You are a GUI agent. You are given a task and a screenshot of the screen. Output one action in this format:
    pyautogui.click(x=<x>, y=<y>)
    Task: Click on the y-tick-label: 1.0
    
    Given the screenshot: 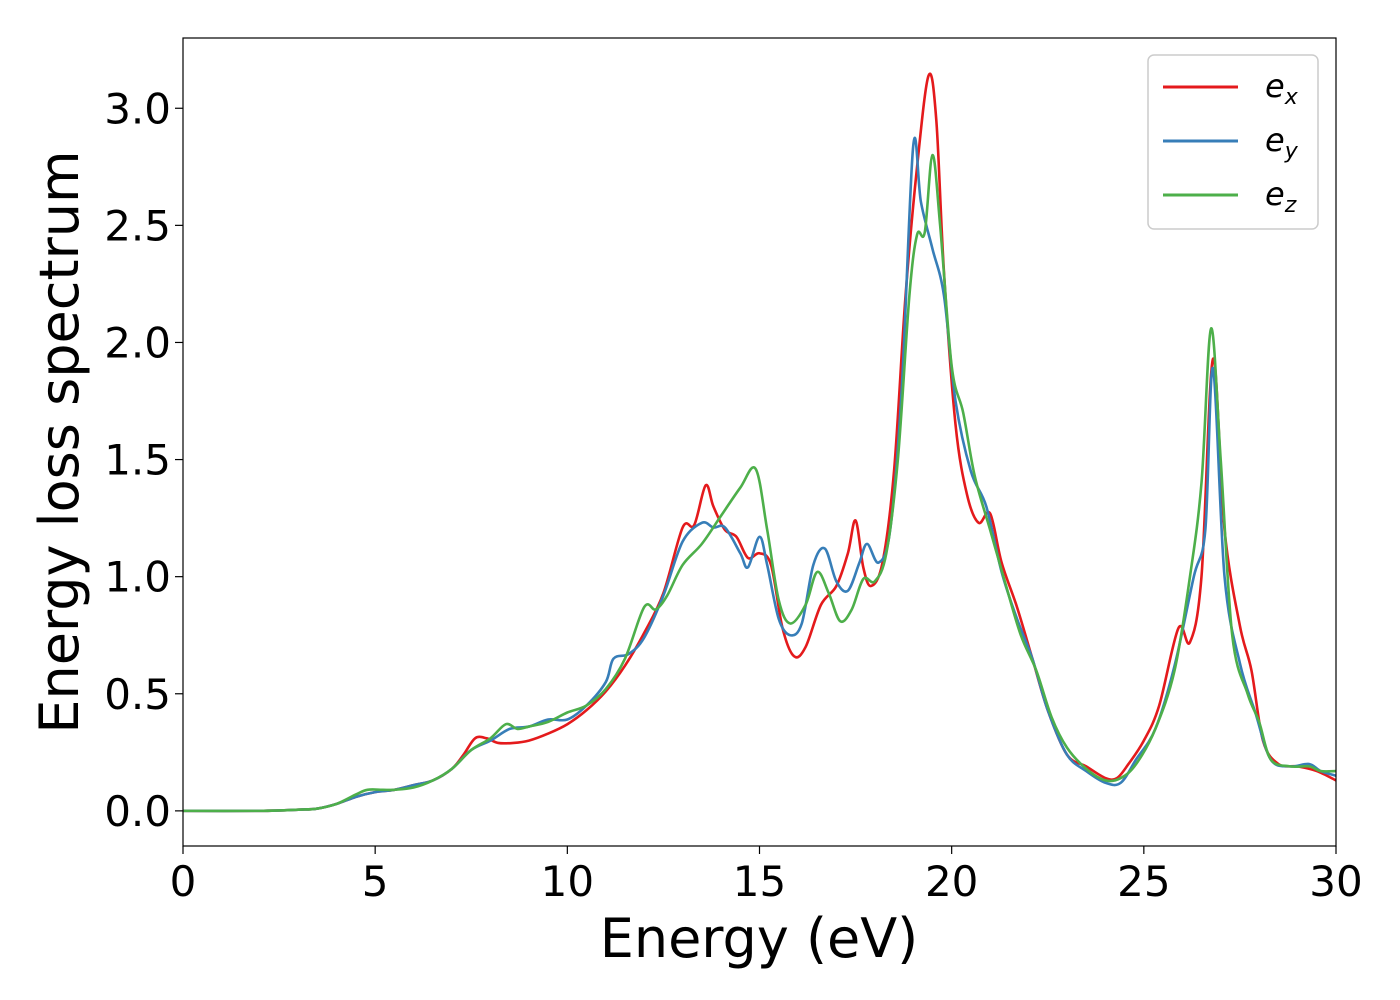 What is the action you would take?
    pyautogui.click(x=137, y=577)
    